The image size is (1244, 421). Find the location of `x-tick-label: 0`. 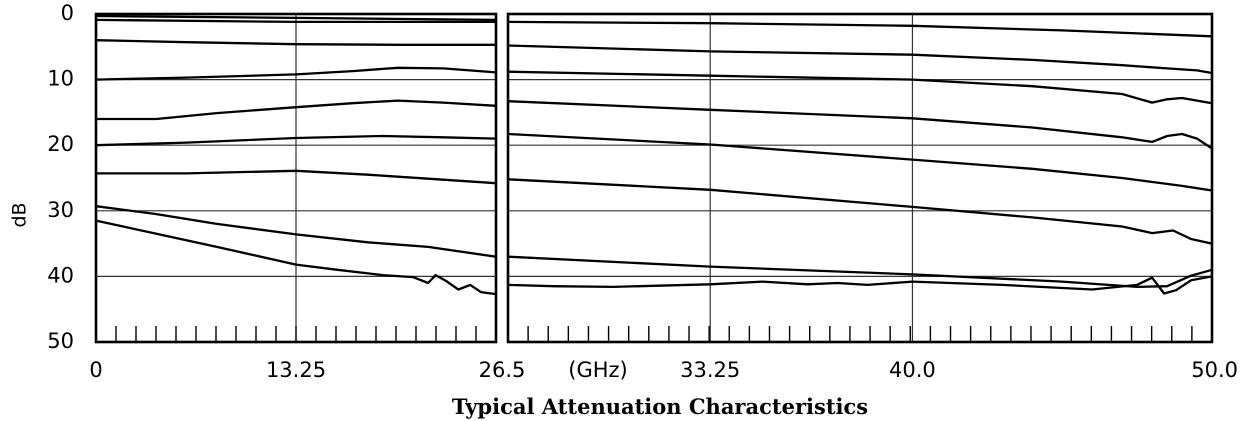

x-tick-label: 0 is located at coordinates (95, 370).